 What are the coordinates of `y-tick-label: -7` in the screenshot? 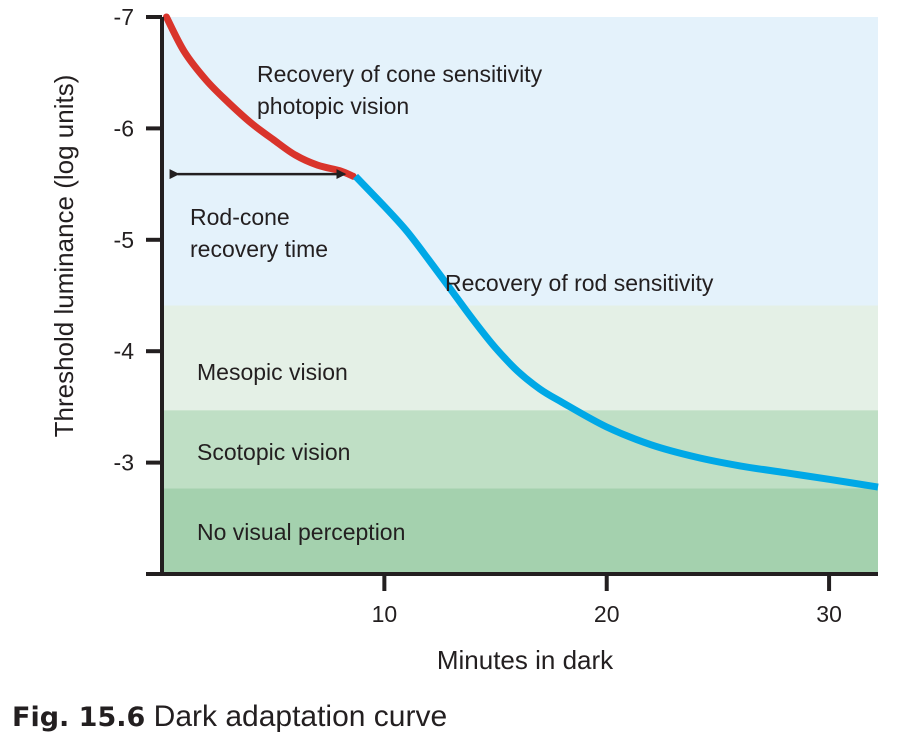 It's located at (124, 17).